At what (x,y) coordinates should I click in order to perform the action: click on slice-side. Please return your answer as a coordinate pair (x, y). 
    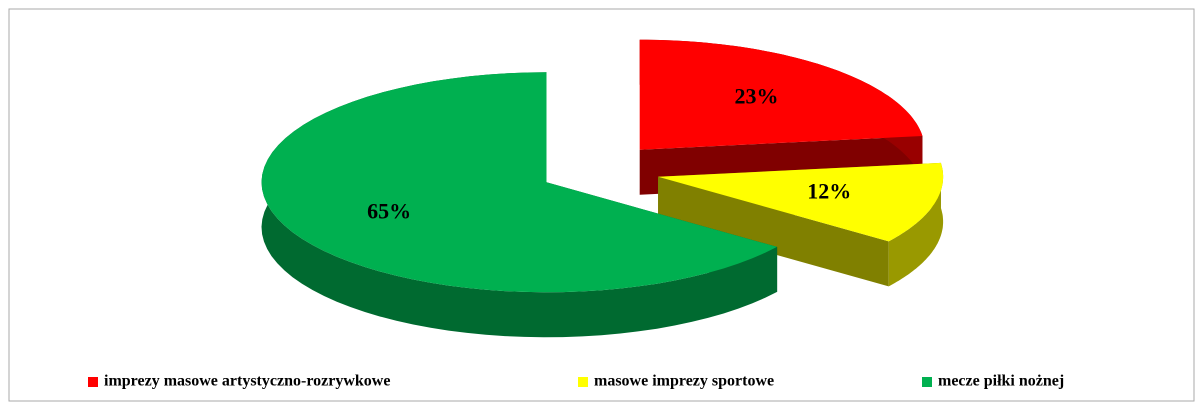
    Looking at the image, I should click on (916, 224).